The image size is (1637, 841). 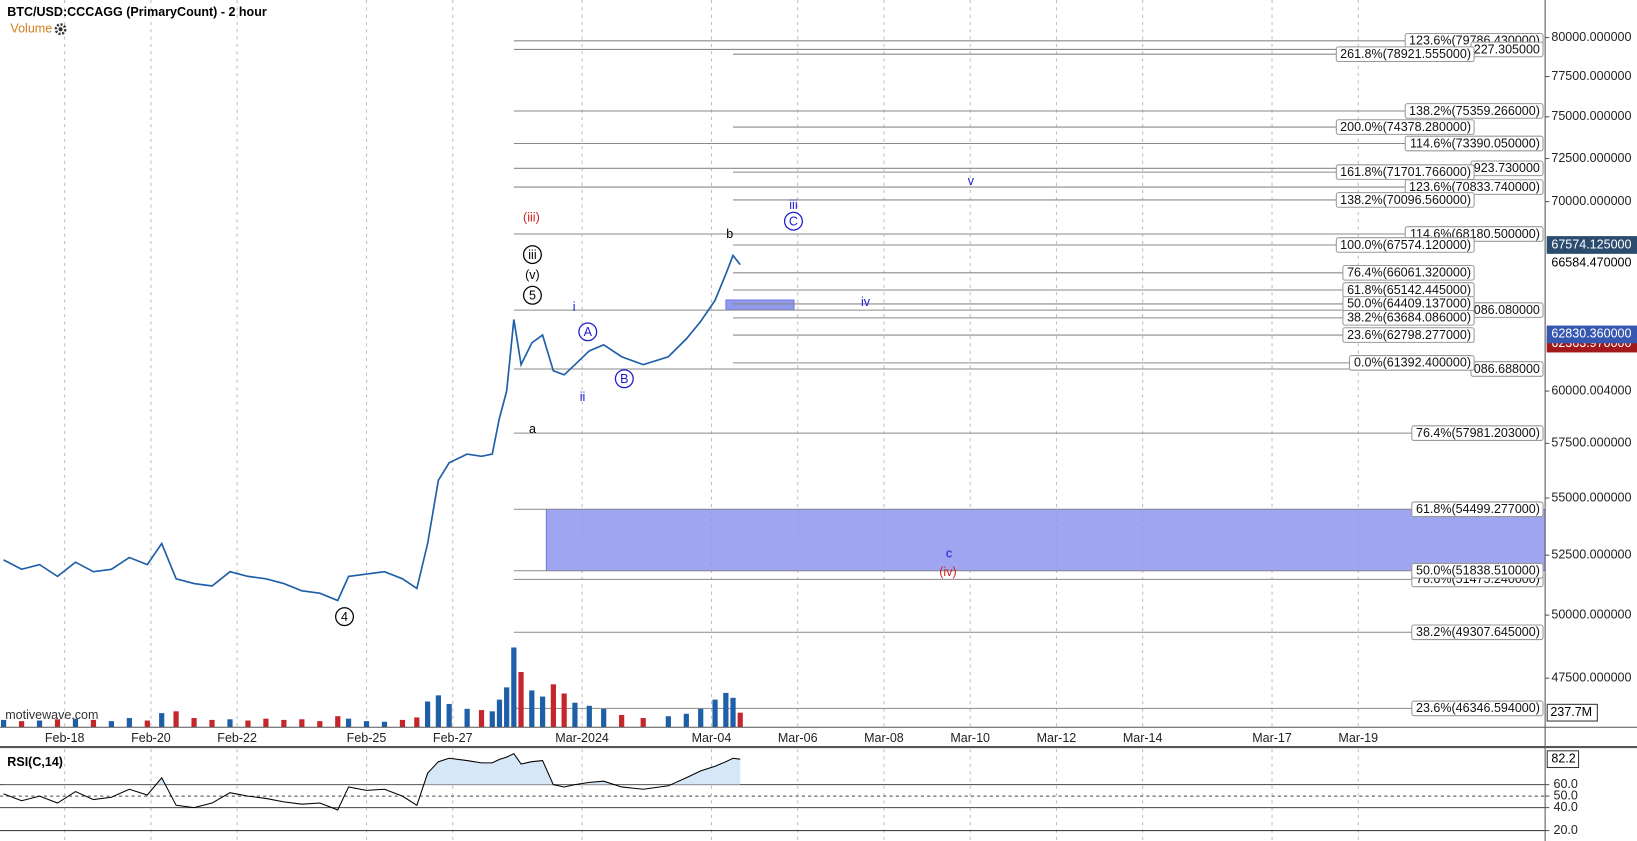 I want to click on watermark: motivewave.com, so click(x=51, y=715).